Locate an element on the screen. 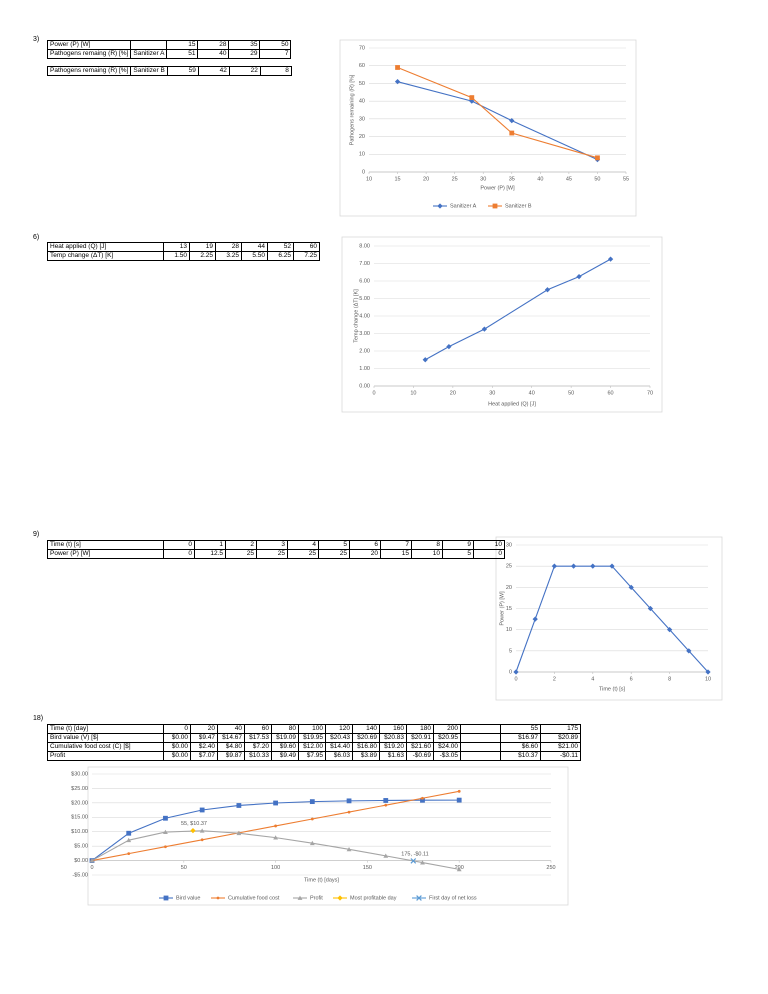  table-cell: $7.07 is located at coordinates (204, 756).